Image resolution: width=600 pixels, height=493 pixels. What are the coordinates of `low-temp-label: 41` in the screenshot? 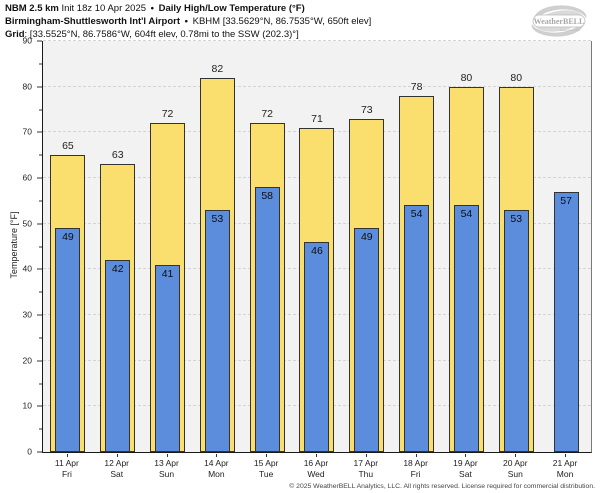 It's located at (167, 273).